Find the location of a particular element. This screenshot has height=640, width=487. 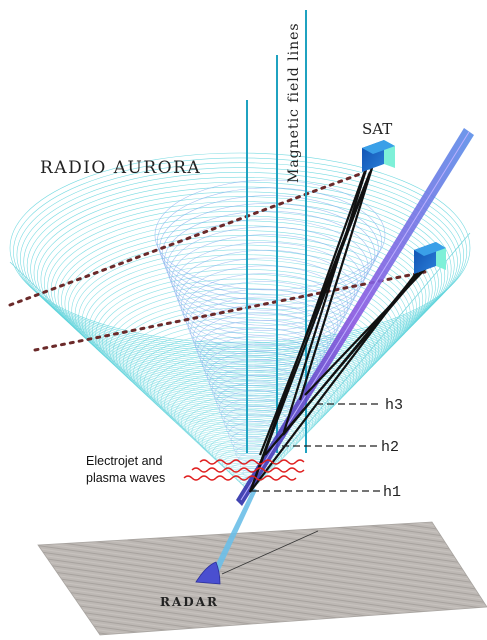

electrojet-label-line1: Electrojet and is located at coordinates (124, 461).